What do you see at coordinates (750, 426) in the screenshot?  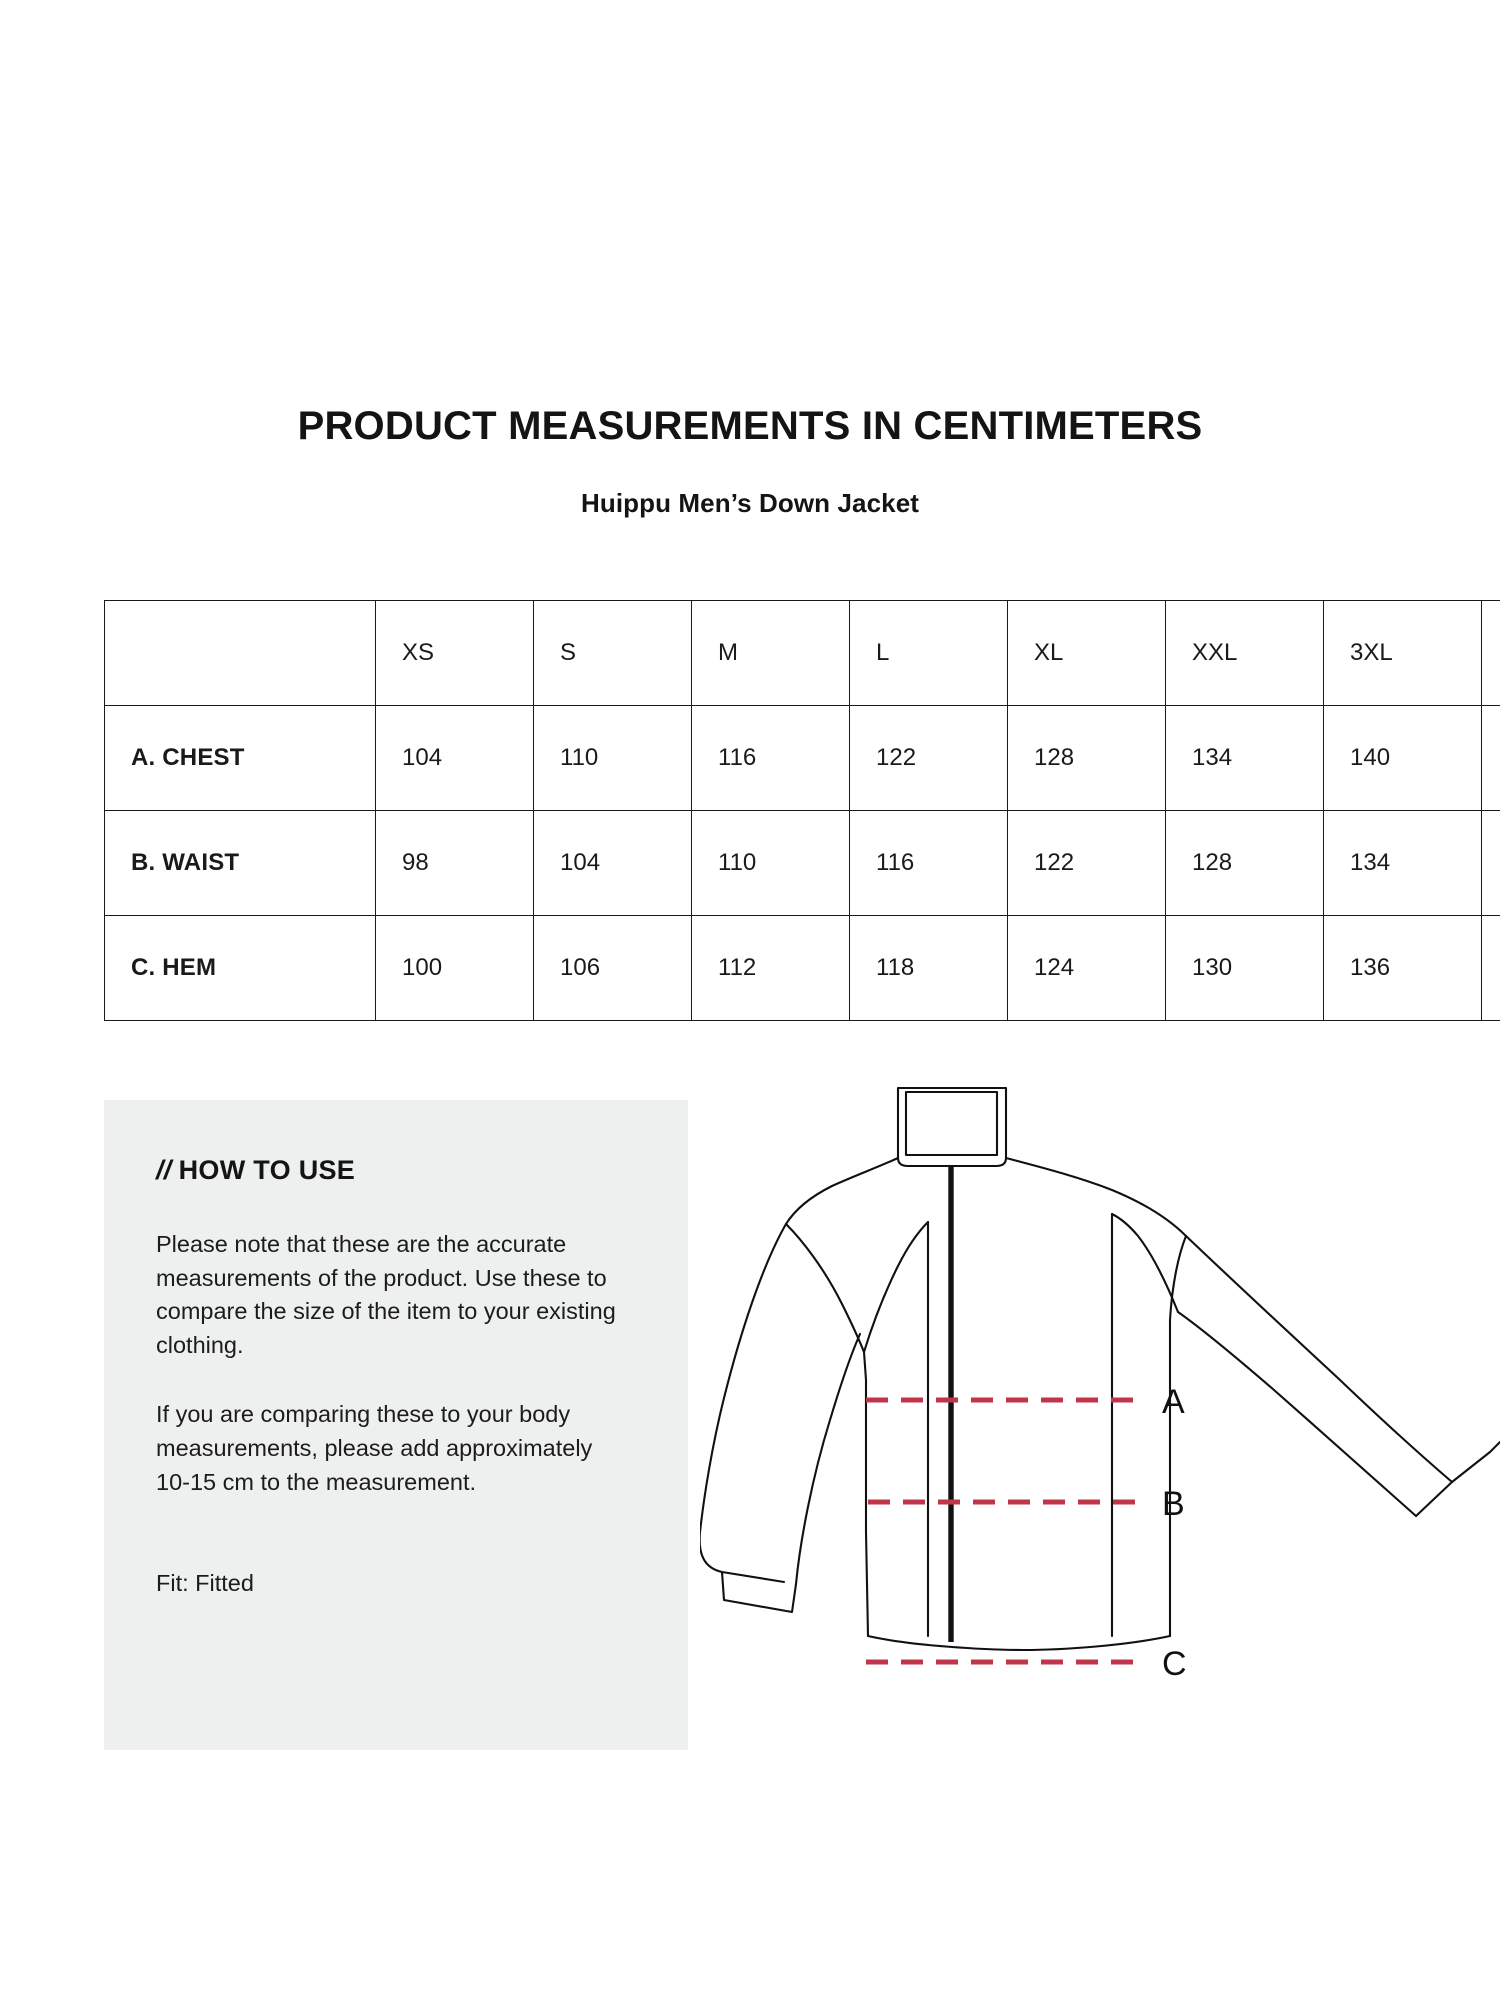 I see `page-title: PRODUCT MEASUREMENTS IN CENTIMETERS` at bounding box center [750, 426].